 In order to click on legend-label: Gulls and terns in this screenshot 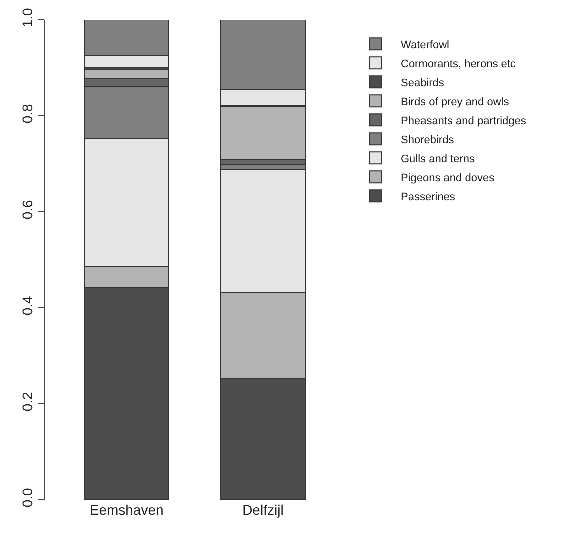, I will do `click(438, 159)`.